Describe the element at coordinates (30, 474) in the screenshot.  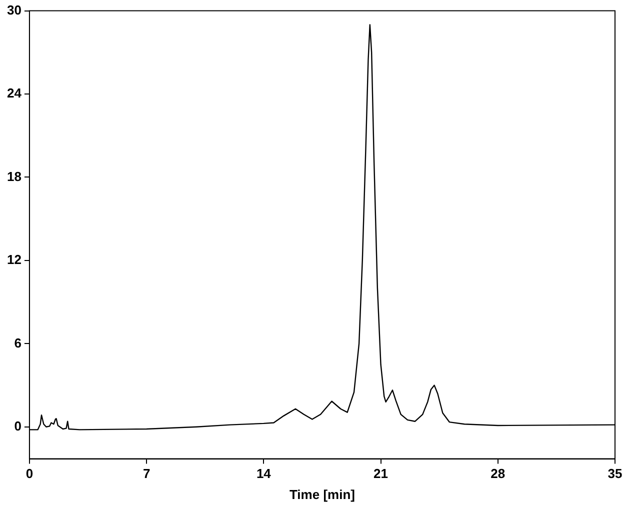
I see `x-tick-label: 0` at that location.